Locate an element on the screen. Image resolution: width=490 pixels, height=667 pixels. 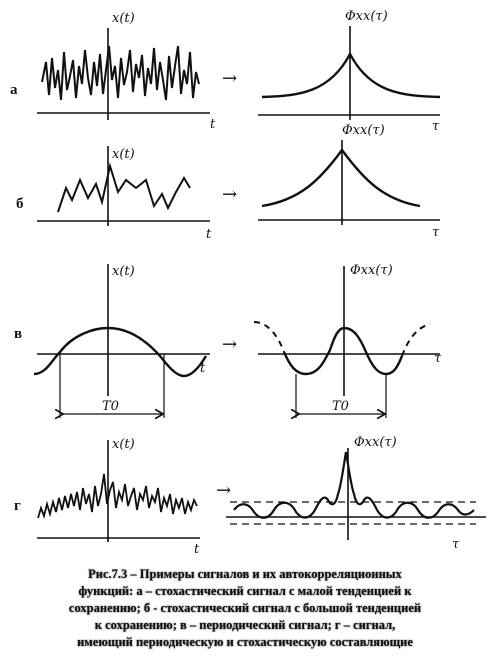
row-v-arrow: → is located at coordinates (229, 344).